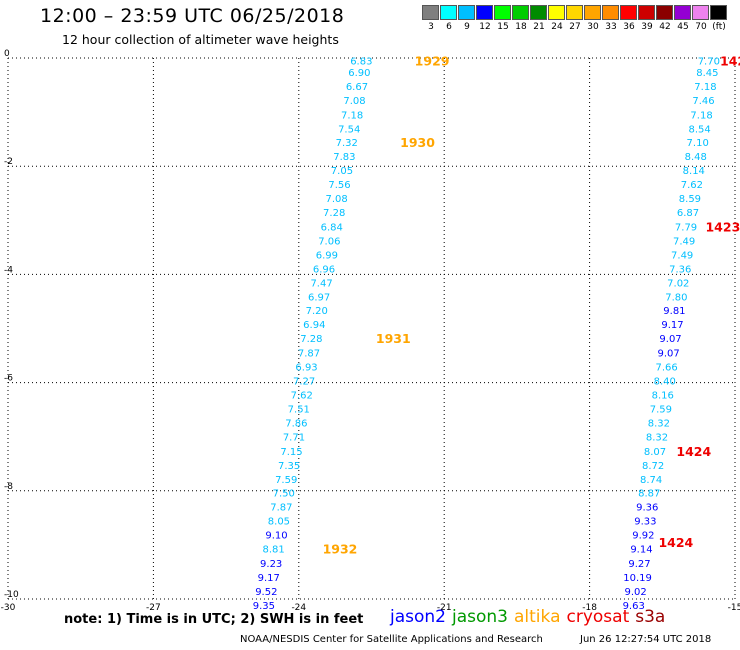 Image resolution: width=740 pixels, height=650 pixels. I want to click on wave-height-value: 7.10, so click(698, 143).